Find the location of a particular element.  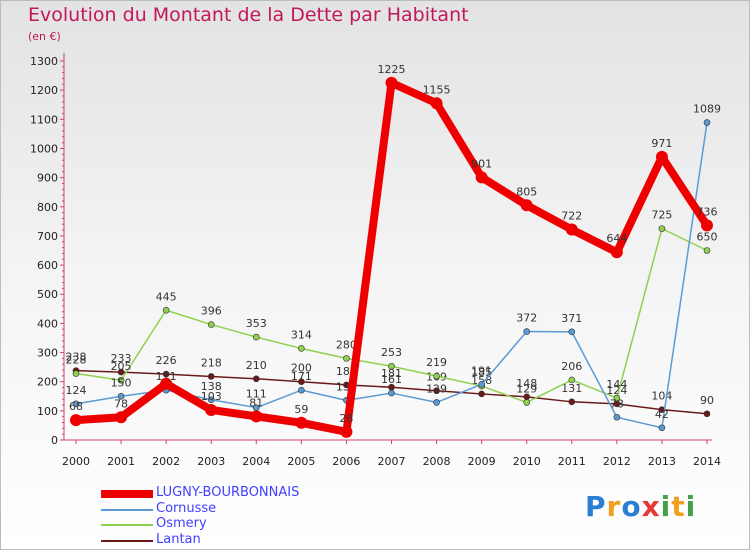

chart-subtitle: (en €) is located at coordinates (44, 36).